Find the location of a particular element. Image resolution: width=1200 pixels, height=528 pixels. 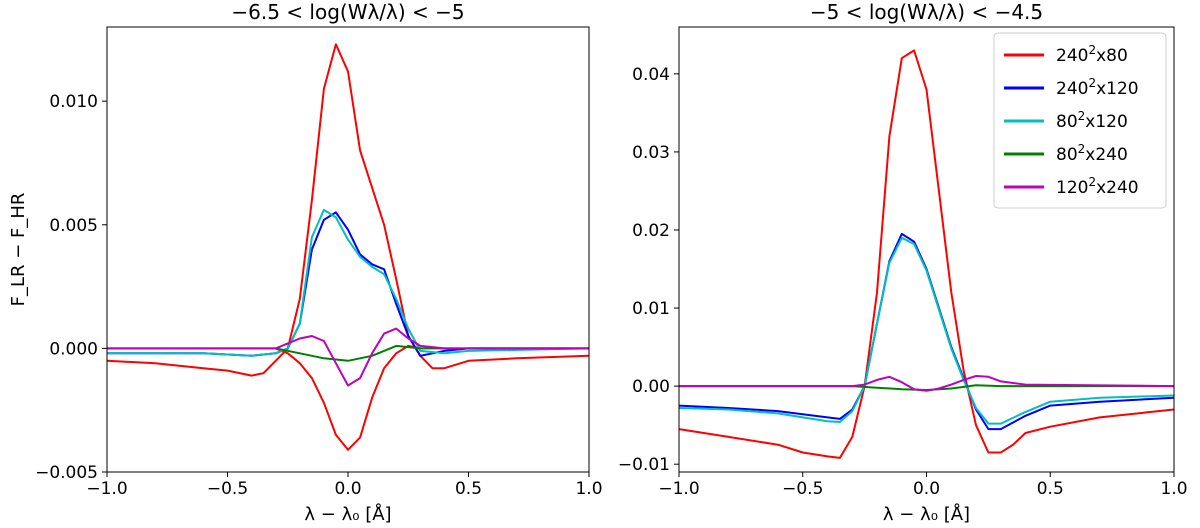

y-tick-label: 0.01 is located at coordinates (651, 309).